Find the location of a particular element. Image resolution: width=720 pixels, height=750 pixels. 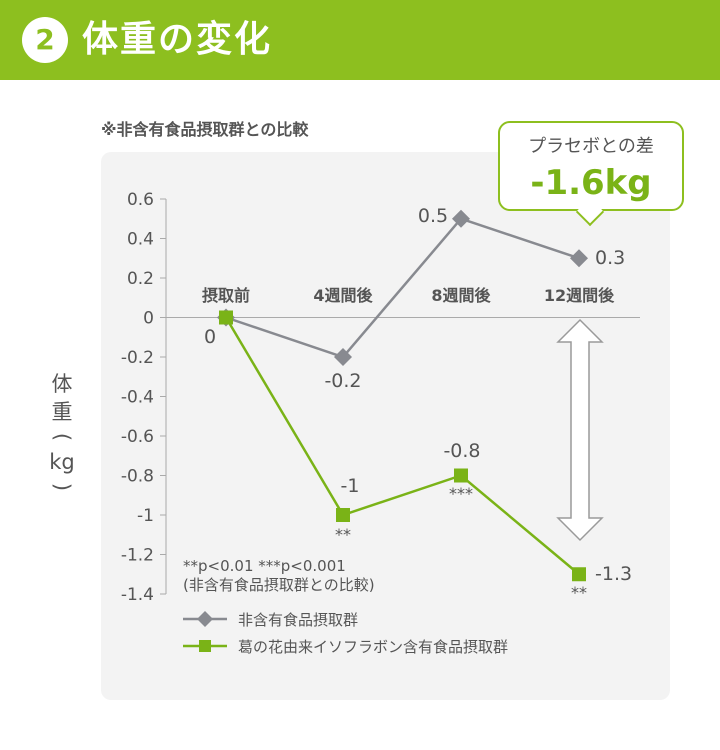

y-tick-label: -0.6 is located at coordinates (137, 437).